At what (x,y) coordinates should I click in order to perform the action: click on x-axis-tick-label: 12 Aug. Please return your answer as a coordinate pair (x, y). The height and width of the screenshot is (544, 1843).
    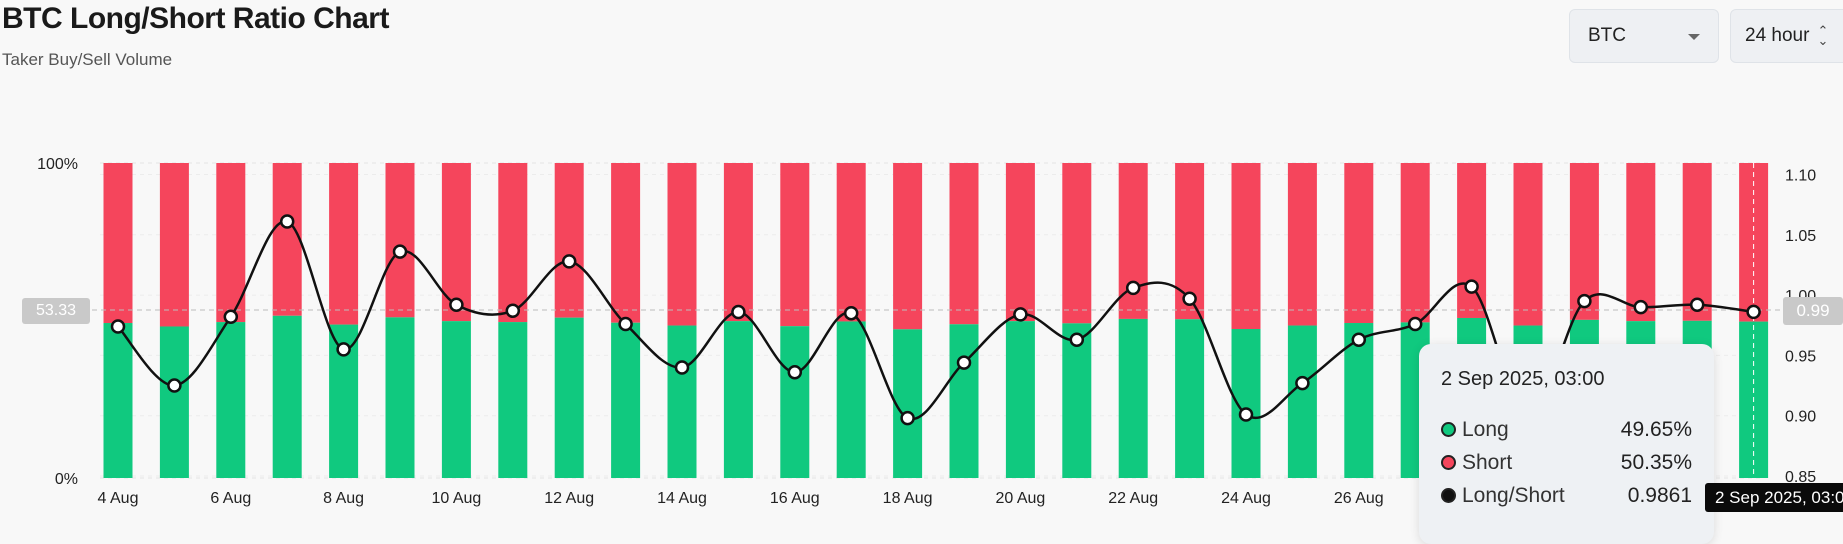
    Looking at the image, I should click on (569, 498).